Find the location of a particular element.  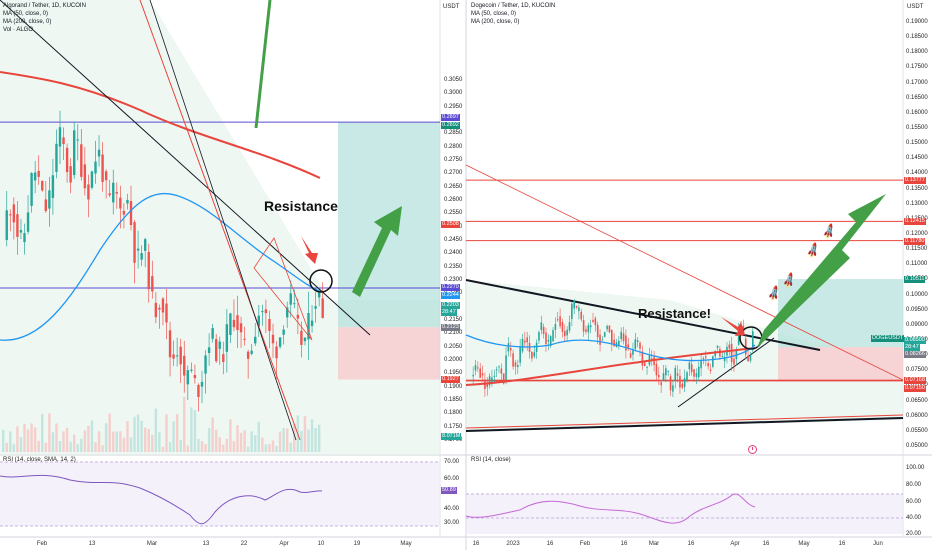

left-price-tag: 0.2892 is located at coordinates (450, 126).